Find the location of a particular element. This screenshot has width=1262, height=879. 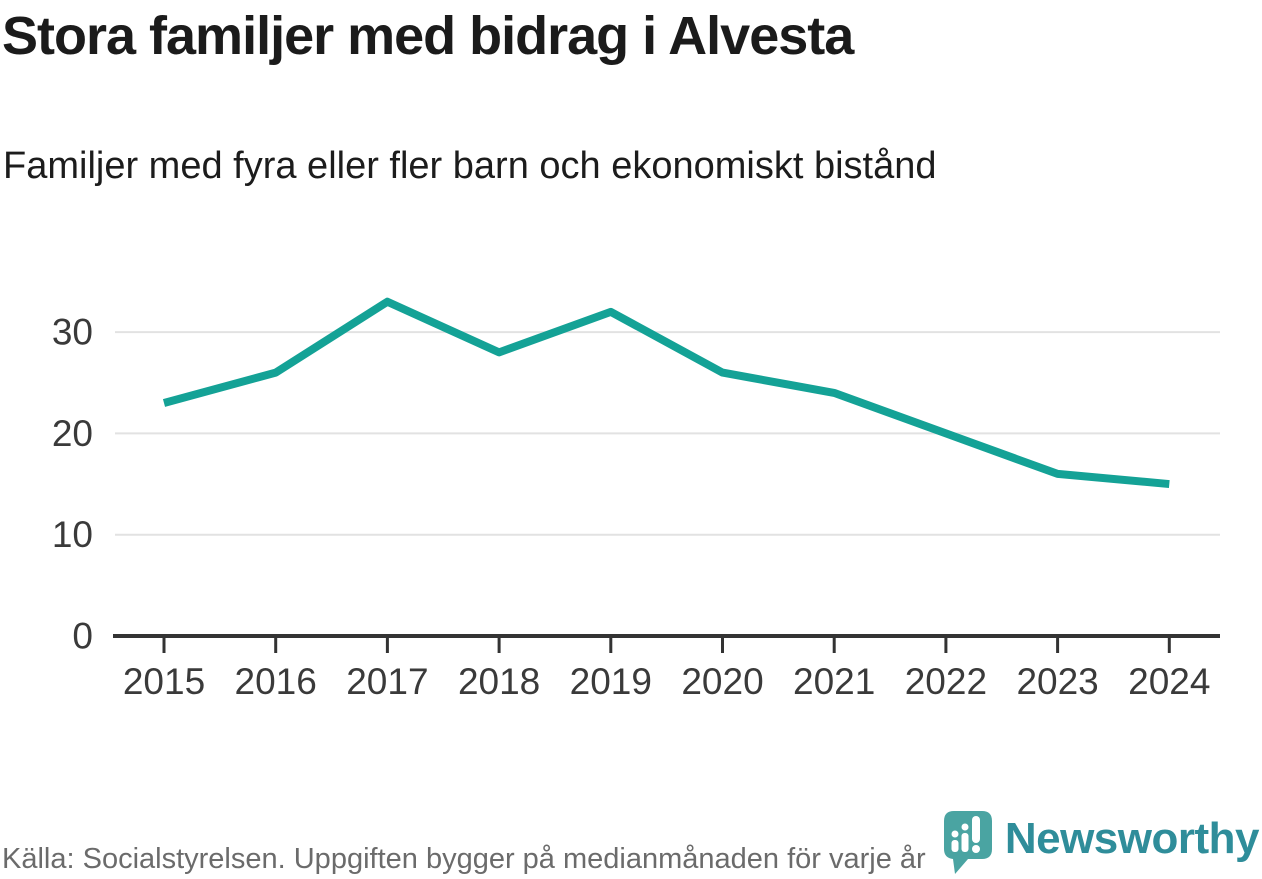

y-axis-label: 10 is located at coordinates (72, 534).